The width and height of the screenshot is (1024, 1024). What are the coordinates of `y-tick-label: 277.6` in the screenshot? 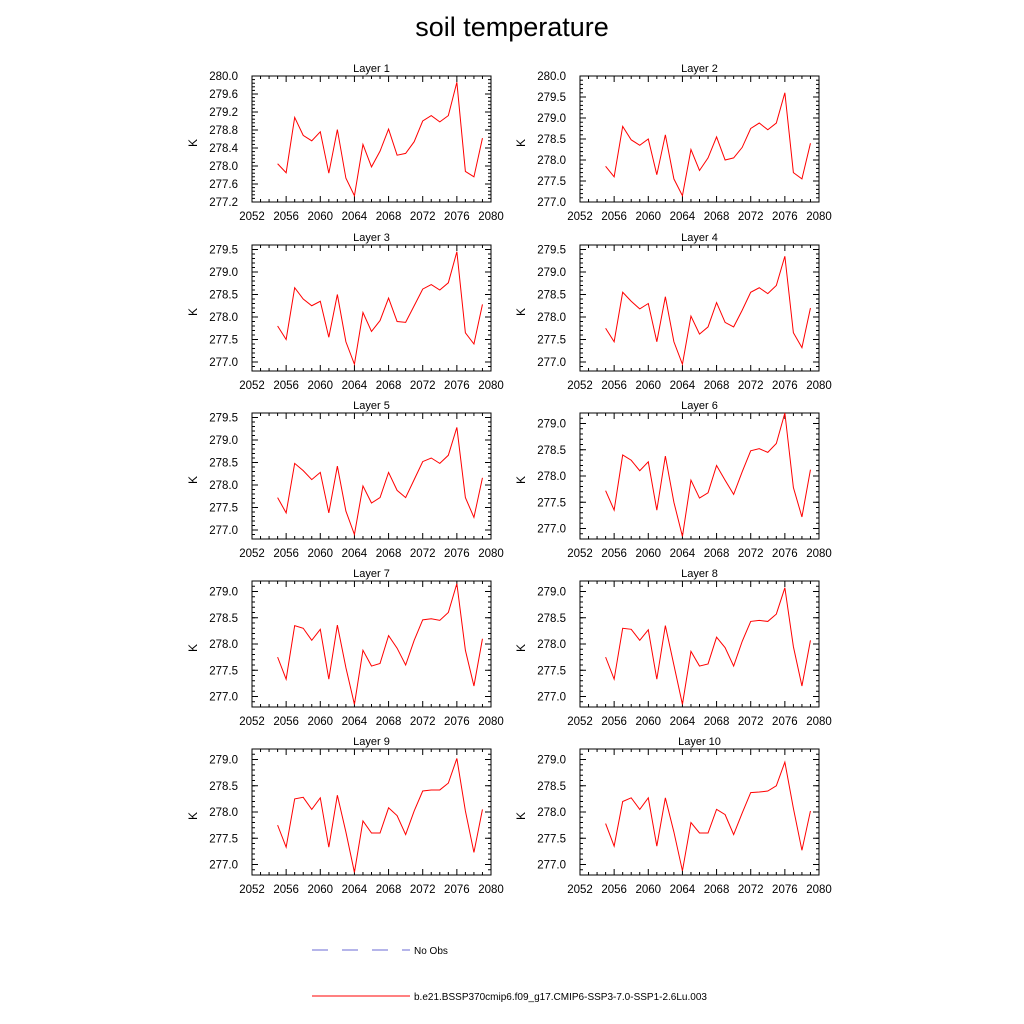 It's located at (223, 185).